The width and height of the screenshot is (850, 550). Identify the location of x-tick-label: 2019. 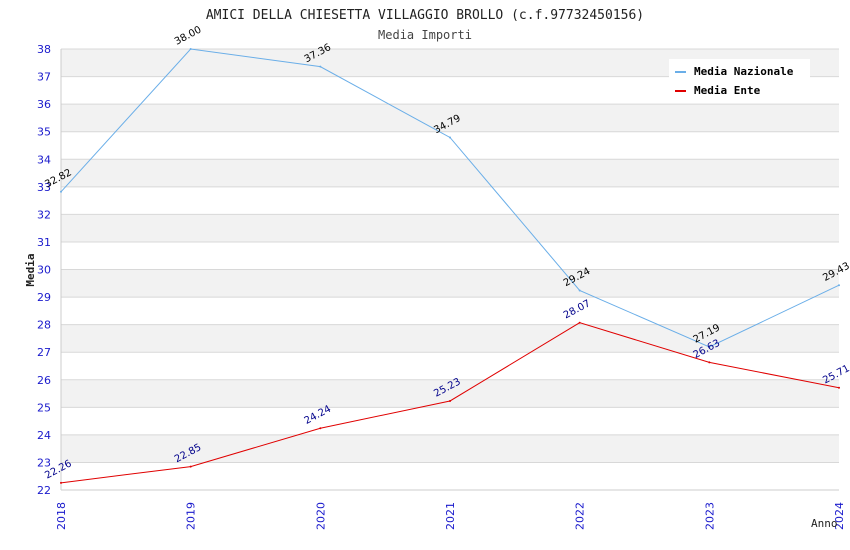
(191, 516).